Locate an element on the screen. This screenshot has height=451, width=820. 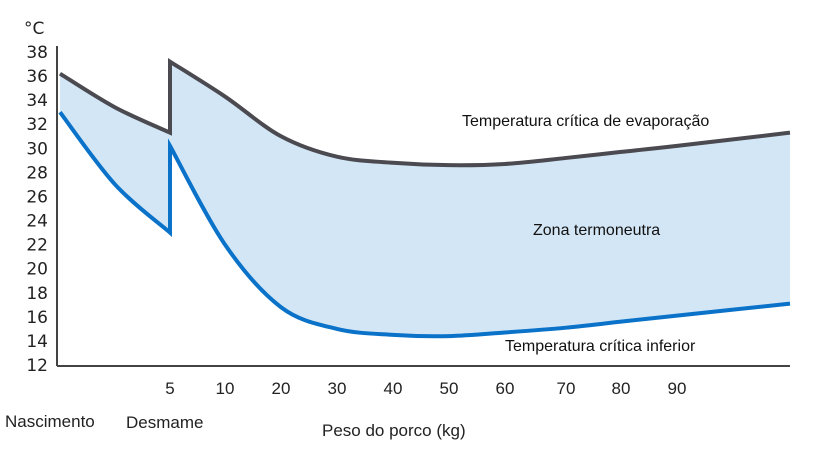
y-tick-label: 22 is located at coordinates (37, 246).